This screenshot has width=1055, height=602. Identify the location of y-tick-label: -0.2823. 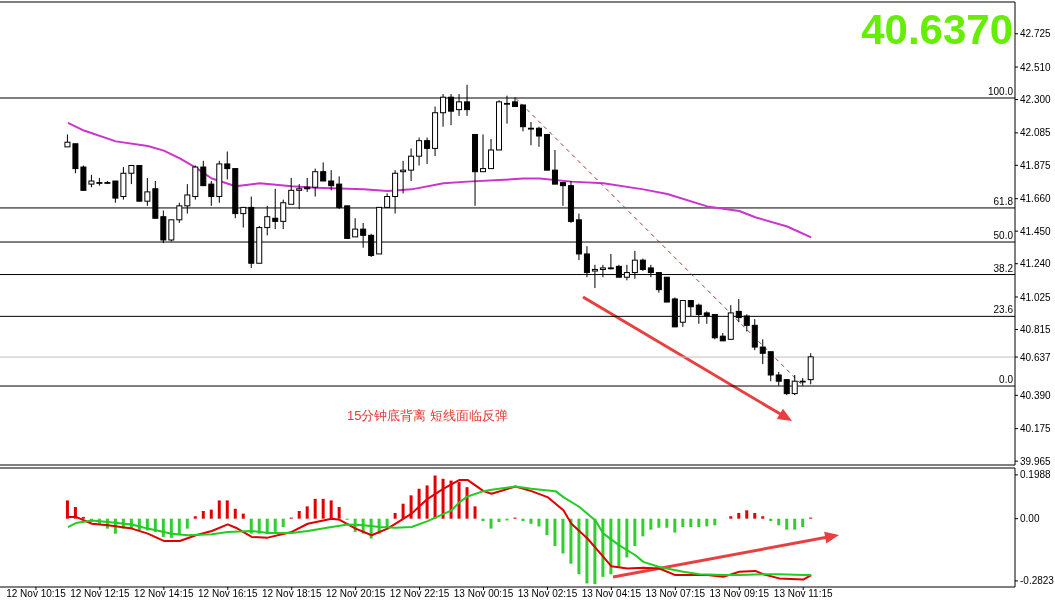
(1037, 581).